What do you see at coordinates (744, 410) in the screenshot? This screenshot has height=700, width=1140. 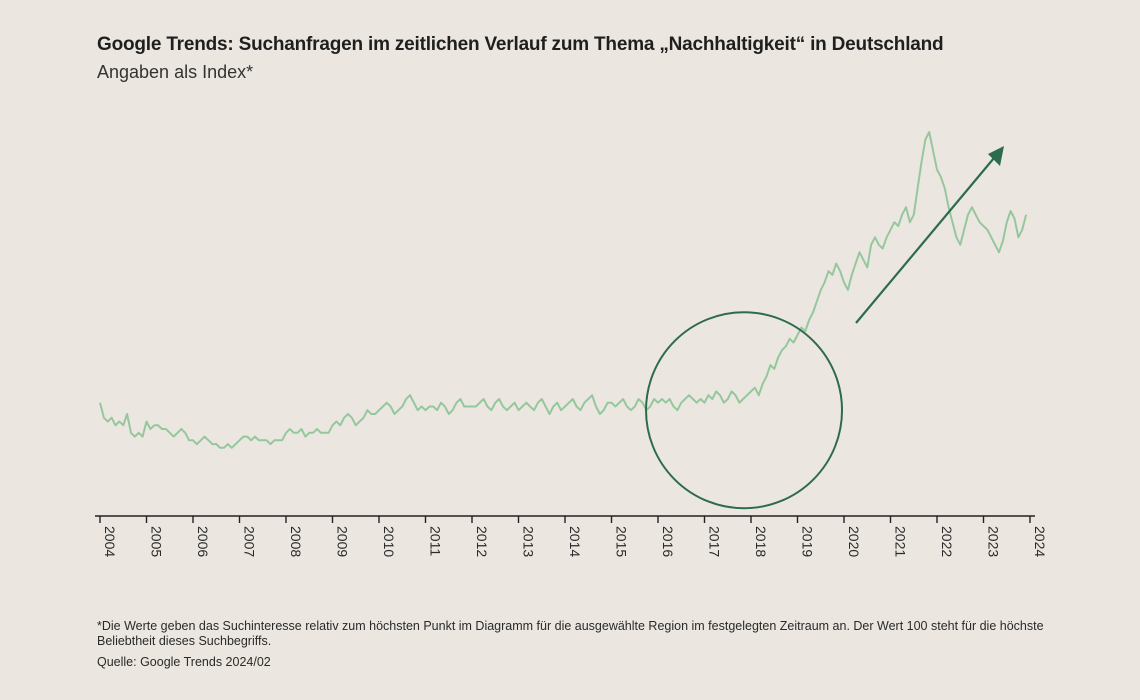 I see `annotation-circle` at bounding box center [744, 410].